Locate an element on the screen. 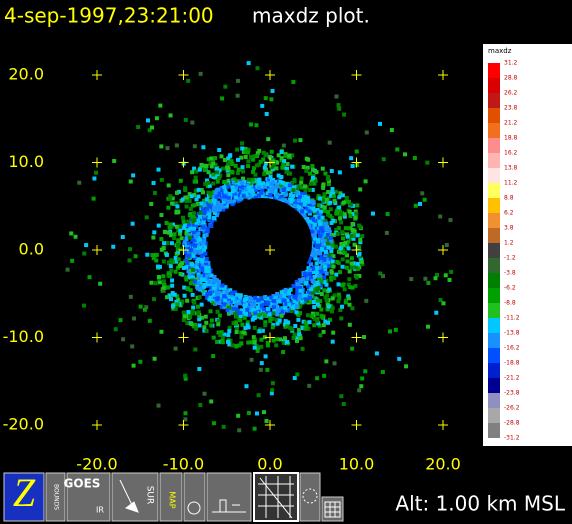  table-button is located at coordinates (332, 509).